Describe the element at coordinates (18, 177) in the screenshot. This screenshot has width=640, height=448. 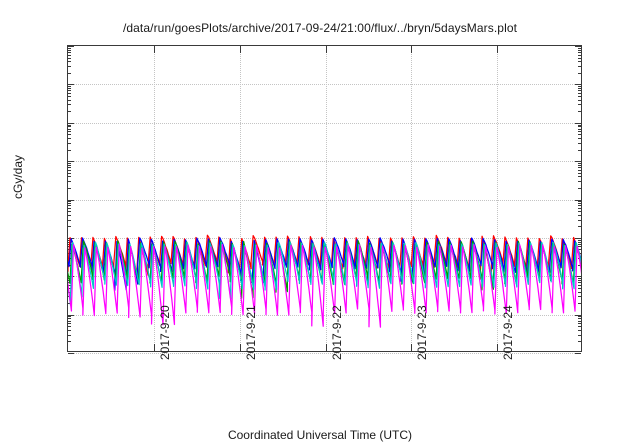
I see `y-axis-label: cGy/day` at that location.